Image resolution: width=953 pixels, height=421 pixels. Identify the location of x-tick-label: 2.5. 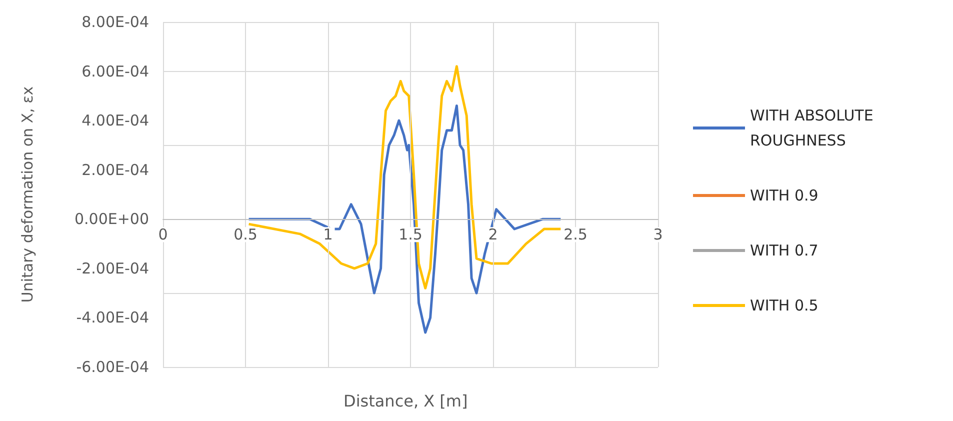
(576, 235).